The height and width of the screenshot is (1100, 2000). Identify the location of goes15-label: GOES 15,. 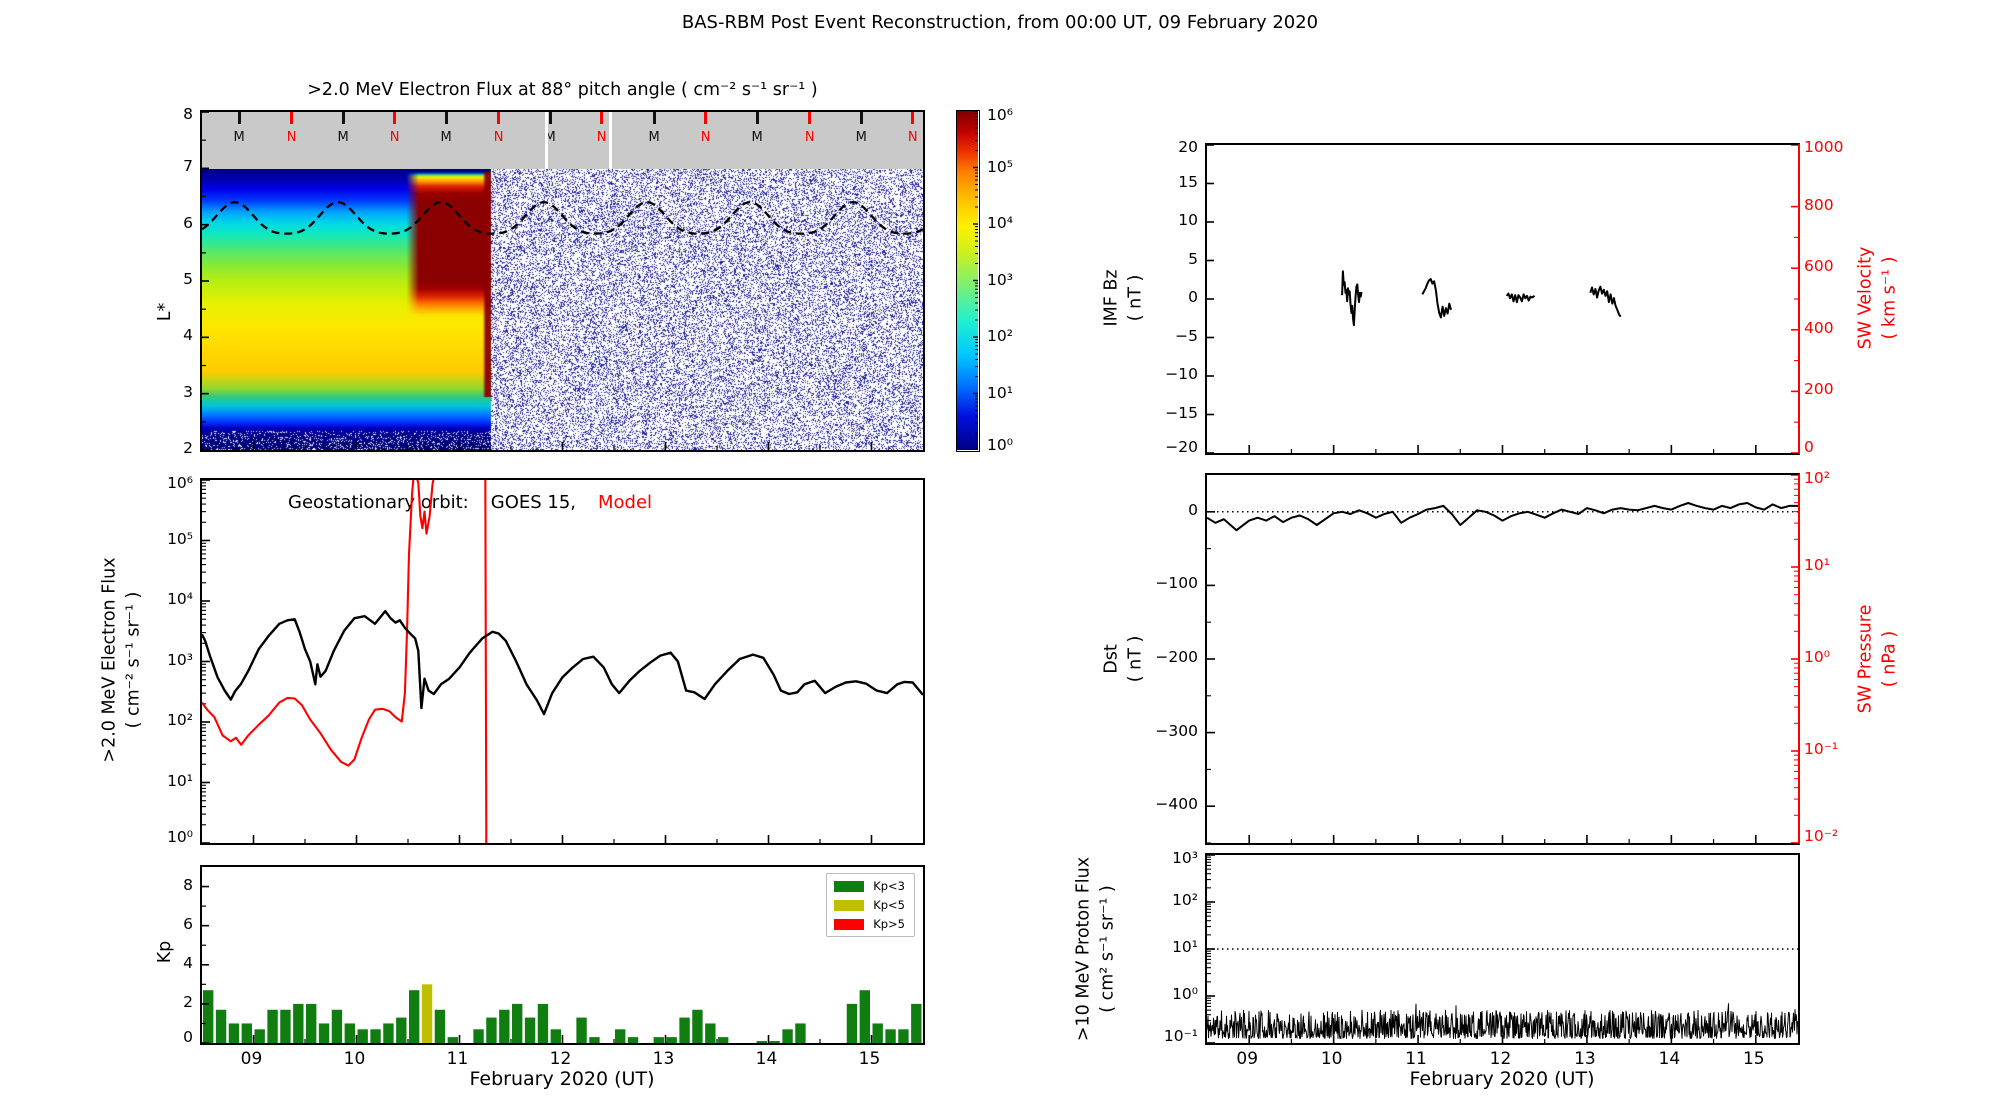
(533, 502).